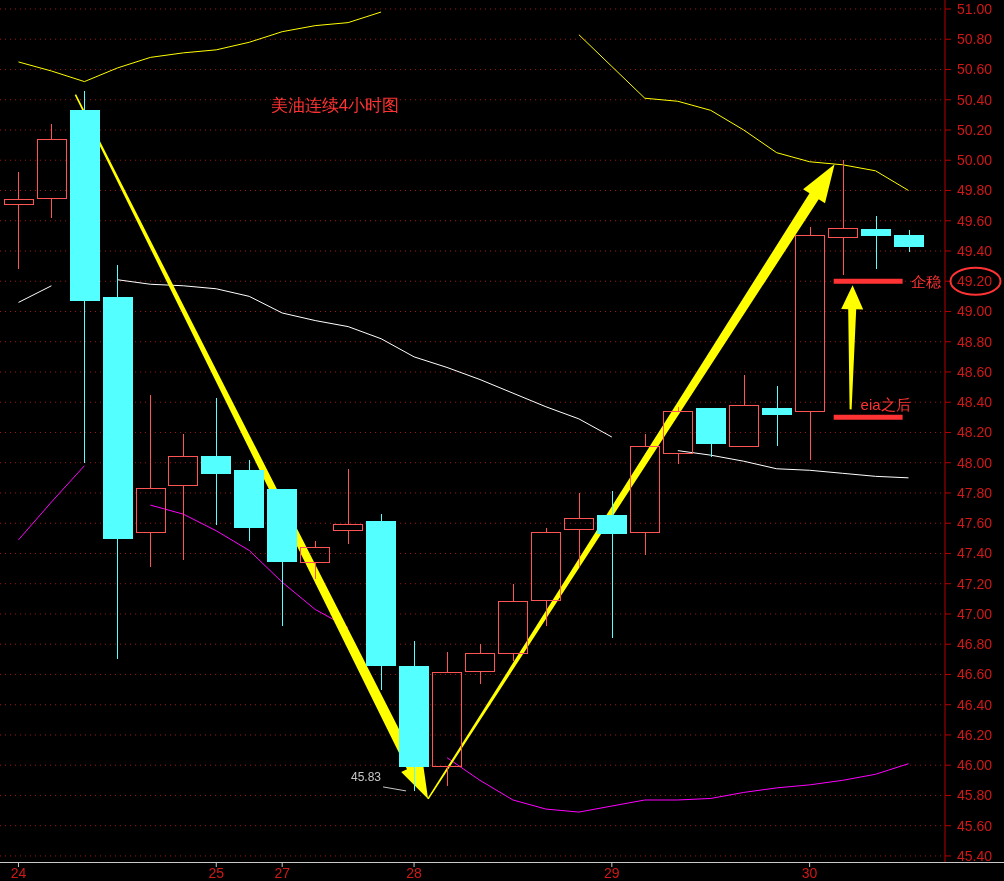 The height and width of the screenshot is (881, 1004). Describe the element at coordinates (975, 825) in the screenshot. I see `y-tick-label: 45.60` at that location.